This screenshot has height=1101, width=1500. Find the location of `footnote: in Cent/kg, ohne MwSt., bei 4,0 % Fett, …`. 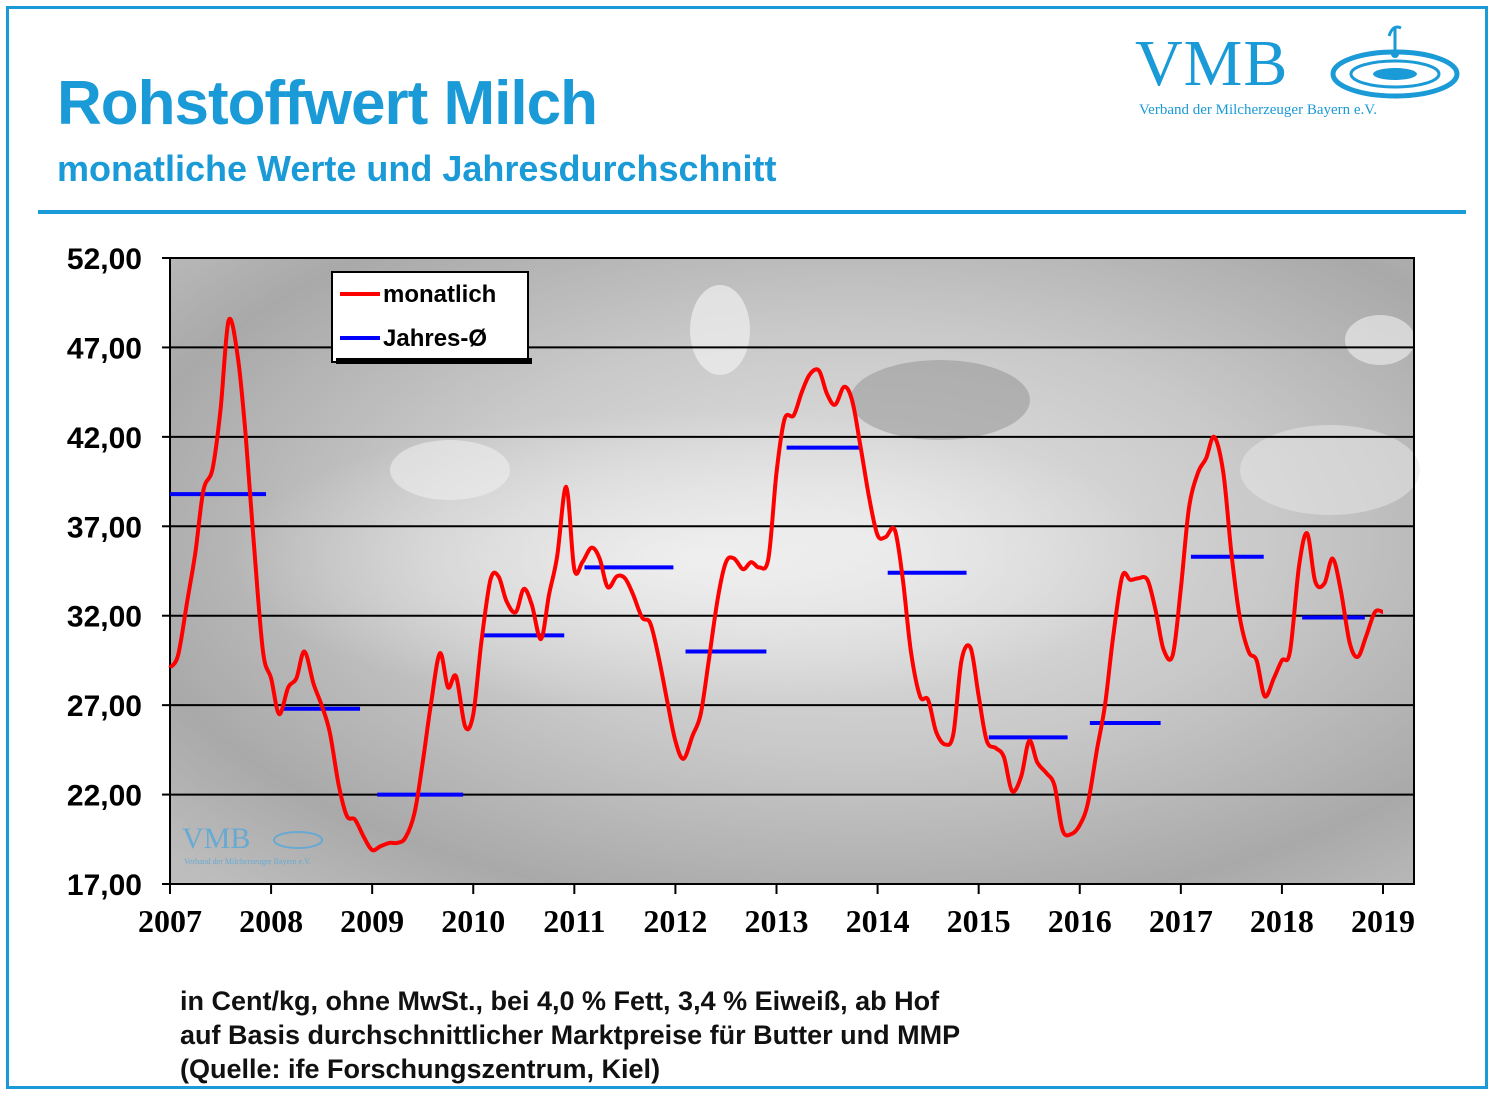

footnote: in Cent/kg, ohne MwSt., bei 4,0 % Fett, … is located at coordinates (570, 1035).